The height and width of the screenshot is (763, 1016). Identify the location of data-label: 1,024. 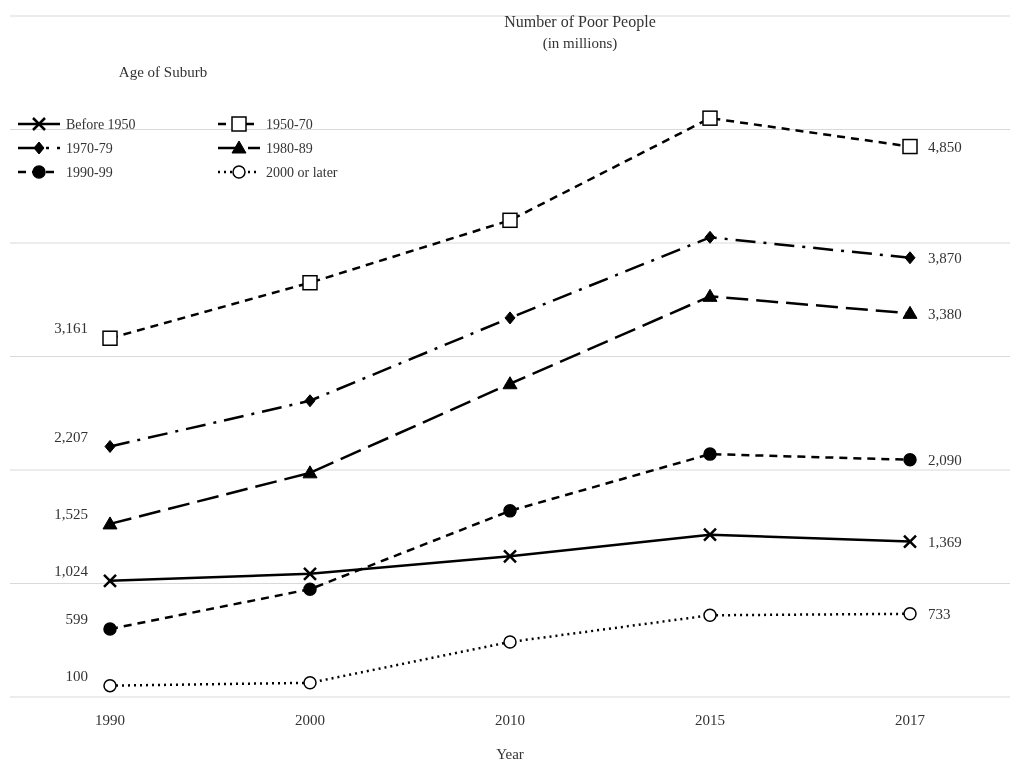
(71, 571).